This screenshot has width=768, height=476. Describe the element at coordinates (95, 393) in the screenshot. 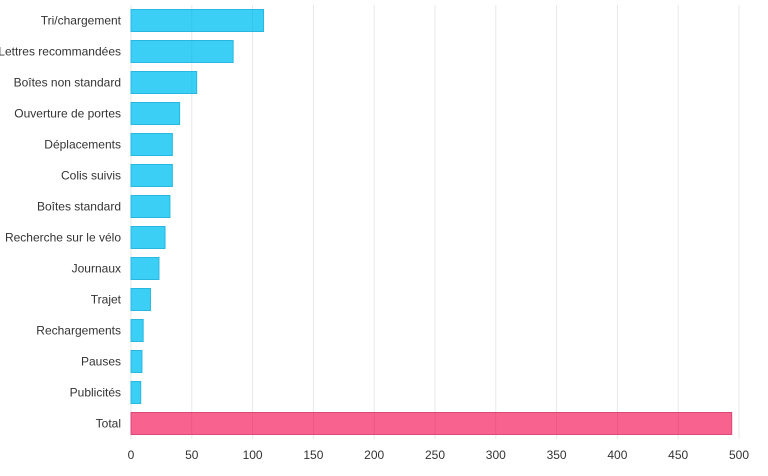

I see `category-label: Publicités` at that location.